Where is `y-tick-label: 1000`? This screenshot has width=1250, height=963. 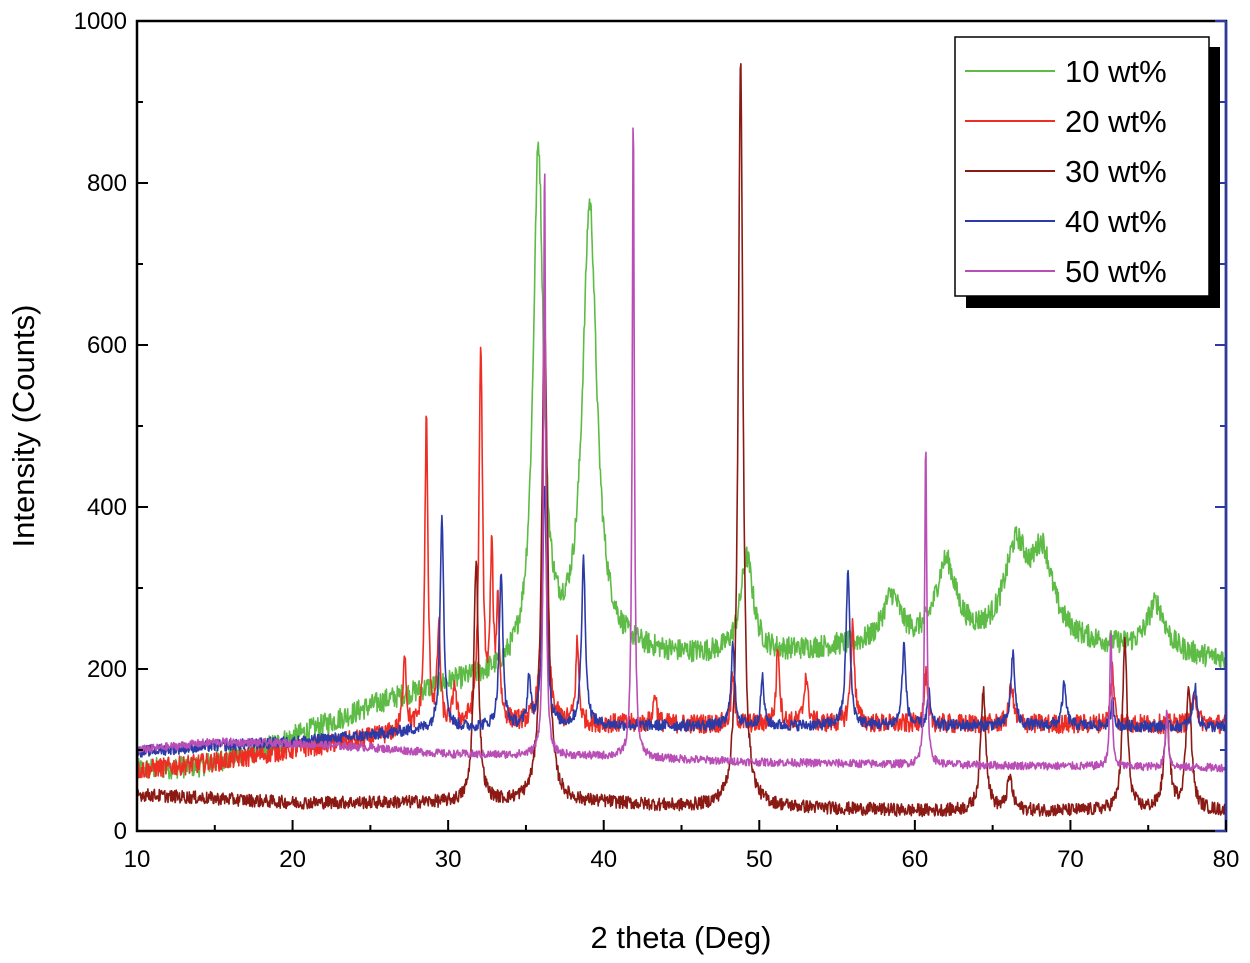
y-tick-label: 1000 is located at coordinates (100, 21).